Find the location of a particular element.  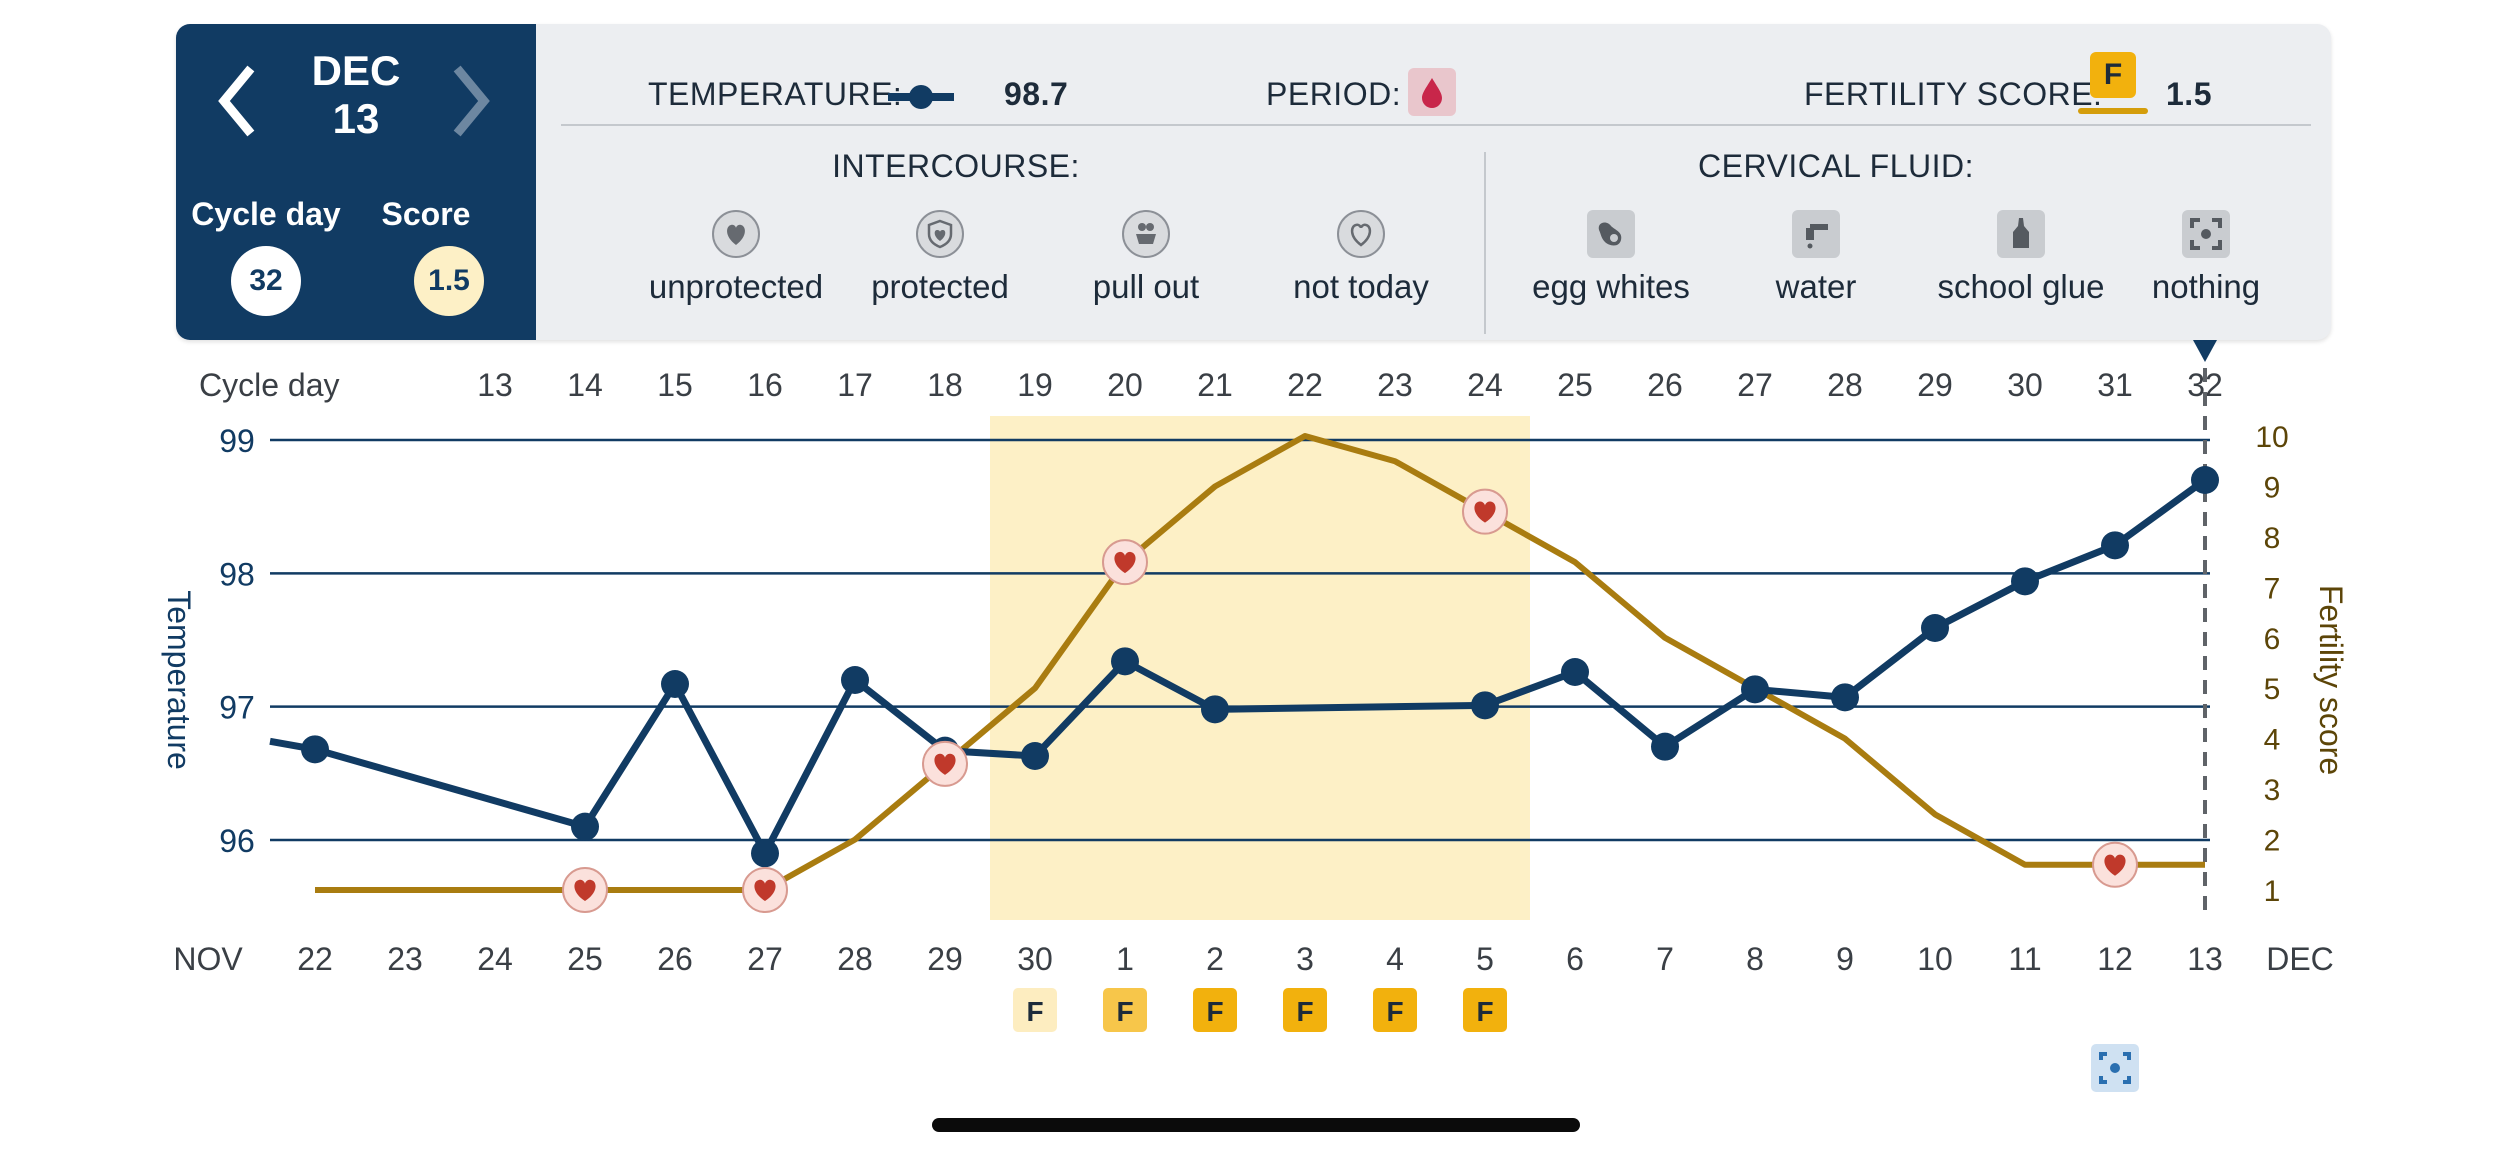

cycle-day-label: 28 is located at coordinates (1845, 385).